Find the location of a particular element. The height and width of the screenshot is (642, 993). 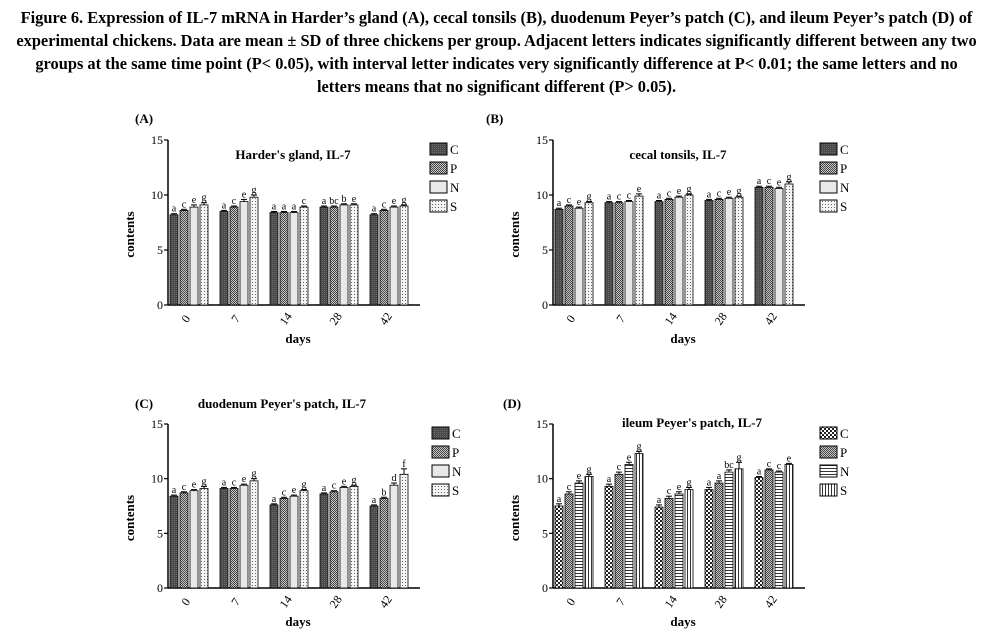

panel-label: (B) is located at coordinates (494, 118).